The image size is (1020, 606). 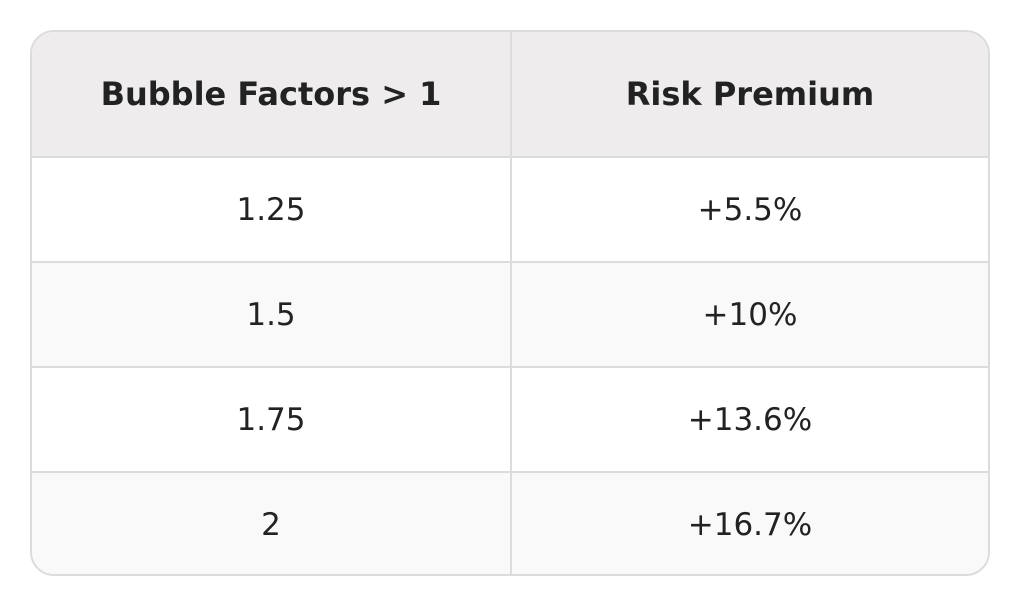 I want to click on table-cell: 1.25, so click(x=272, y=209).